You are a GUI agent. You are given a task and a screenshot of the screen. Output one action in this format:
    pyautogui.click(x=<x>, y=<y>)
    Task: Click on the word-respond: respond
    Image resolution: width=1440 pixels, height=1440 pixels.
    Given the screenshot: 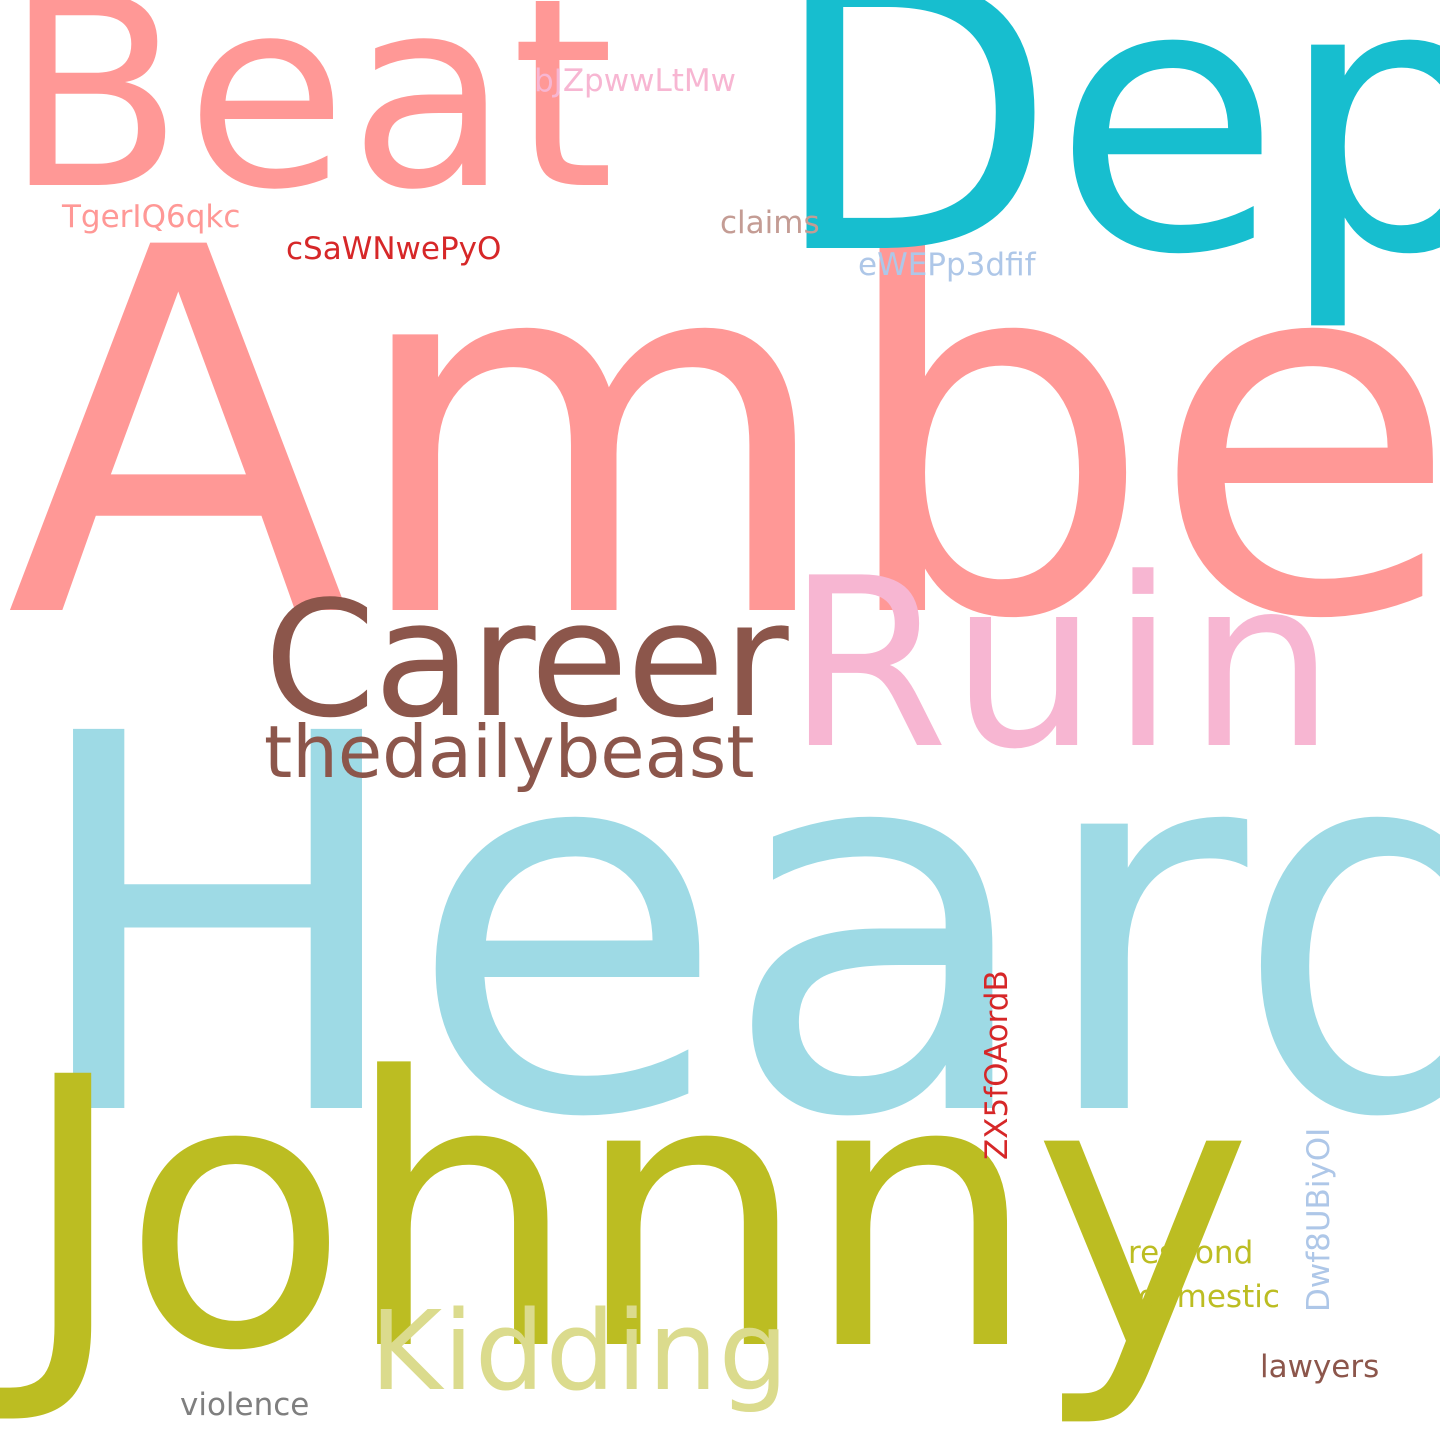 What is the action you would take?
    pyautogui.click(x=1191, y=1253)
    